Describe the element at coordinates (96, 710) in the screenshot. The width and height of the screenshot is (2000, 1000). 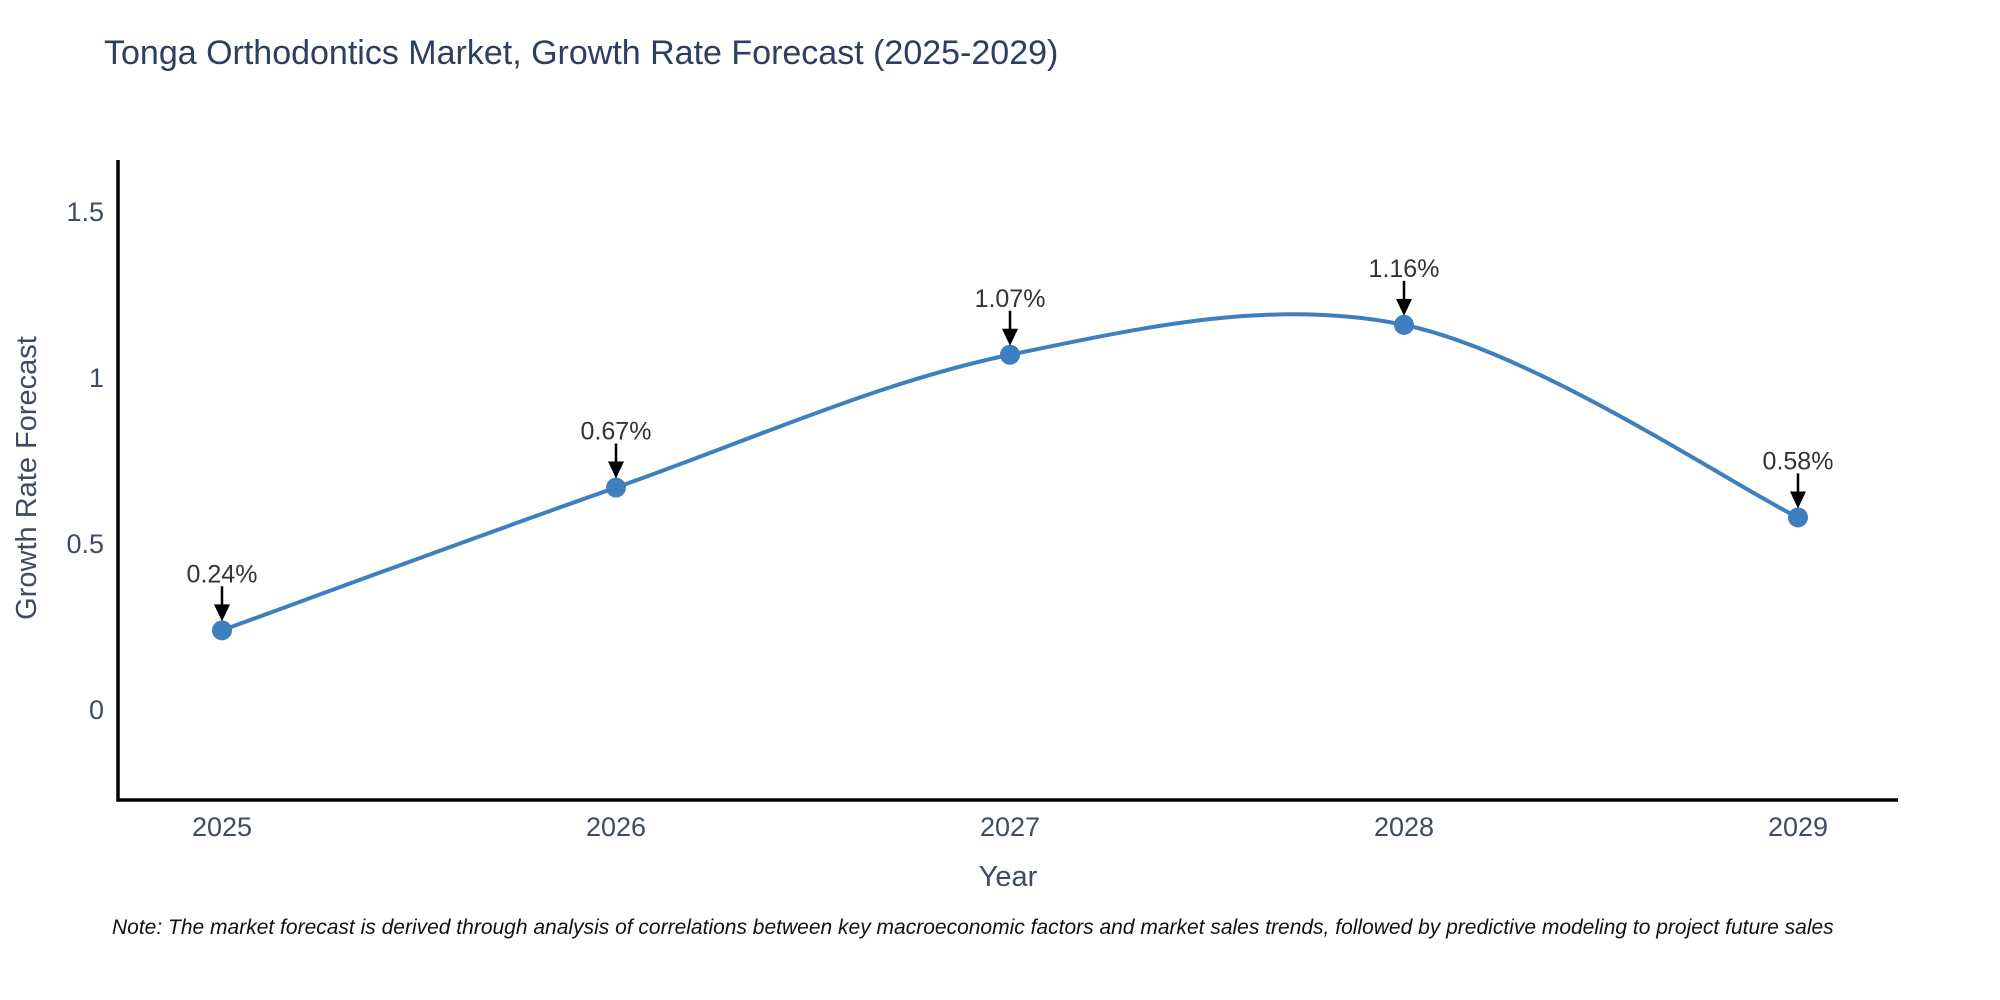
I see `y-tick-label: 0` at that location.